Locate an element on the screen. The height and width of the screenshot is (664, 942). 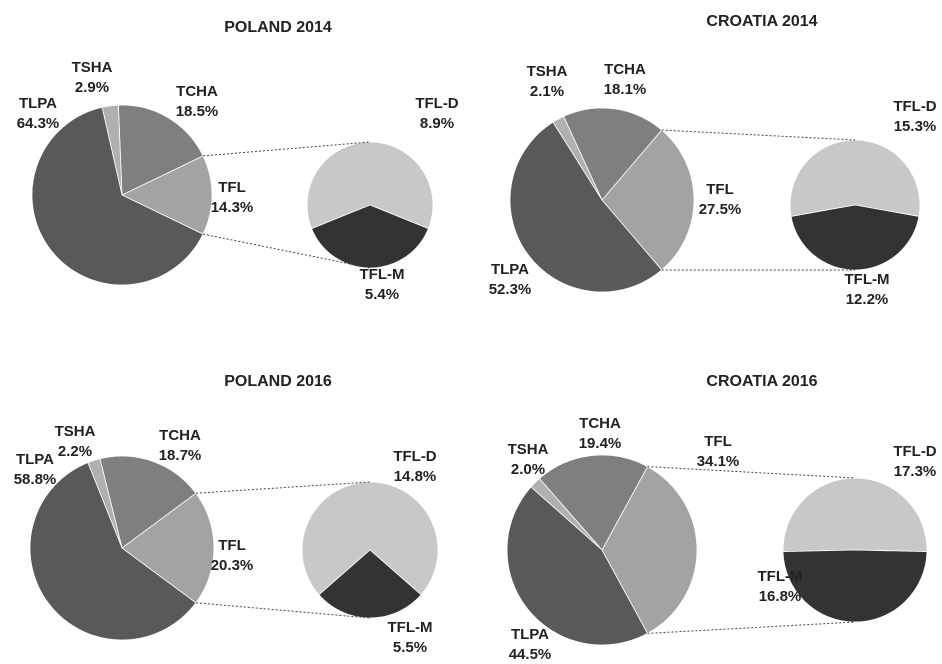
slice-value-label: 27.5% is located at coordinates (720, 209).